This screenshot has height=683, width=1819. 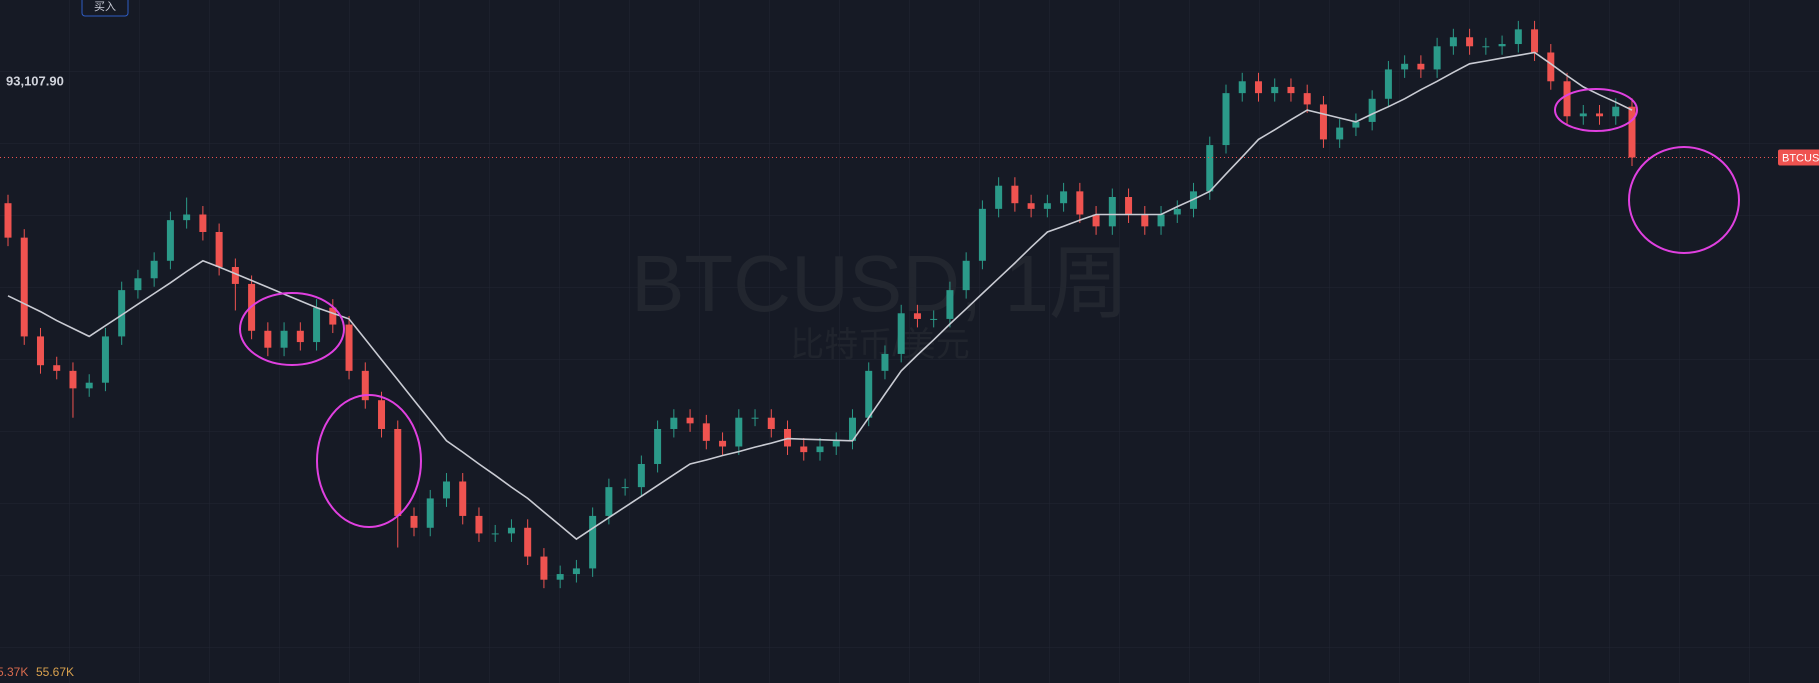 I want to click on symbol-tag, so click(x=1798, y=157).